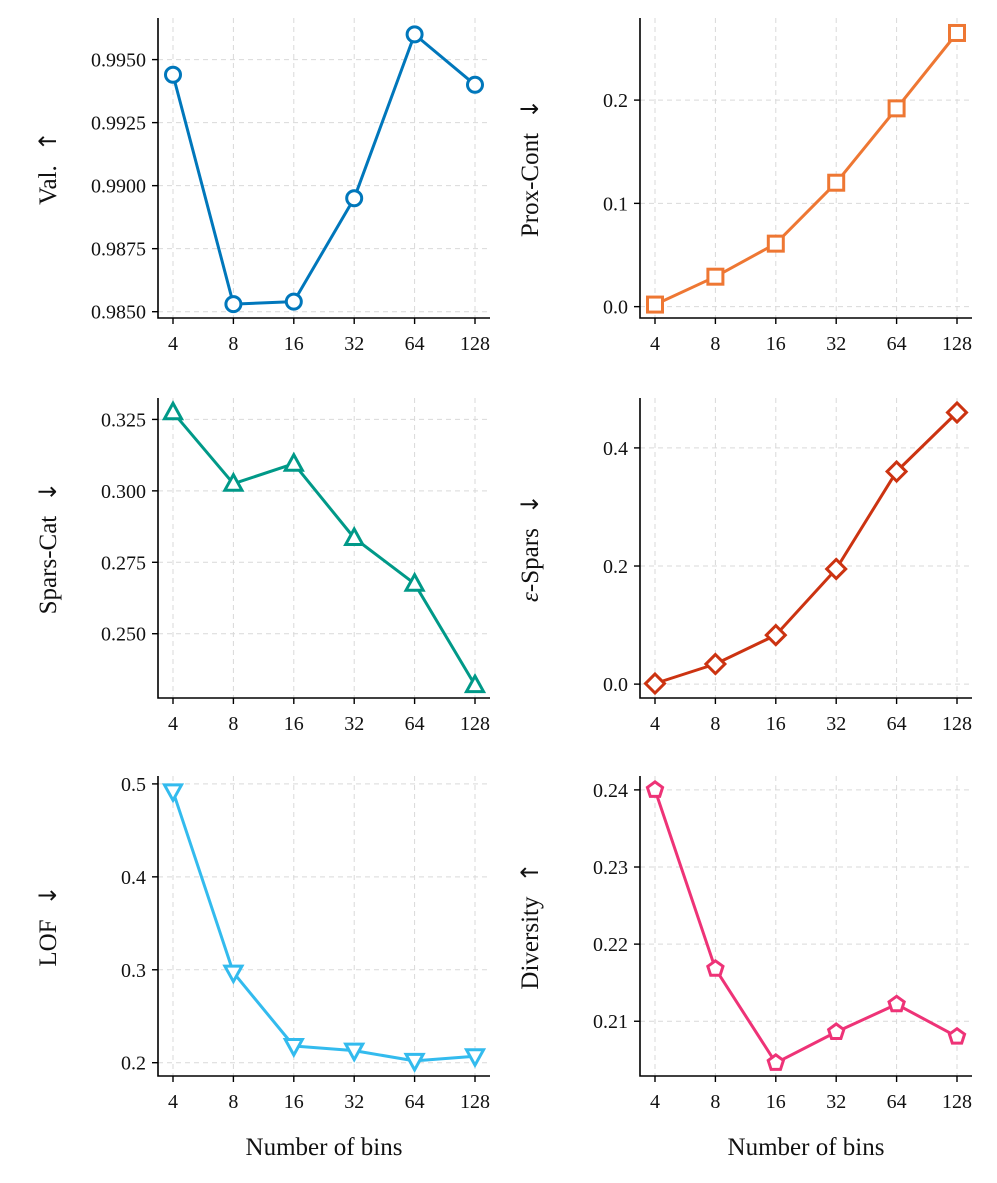 This screenshot has width=997, height=1183. Describe the element at coordinates (133, 971) in the screenshot. I see `y-tick-label: 0.3` at that location.